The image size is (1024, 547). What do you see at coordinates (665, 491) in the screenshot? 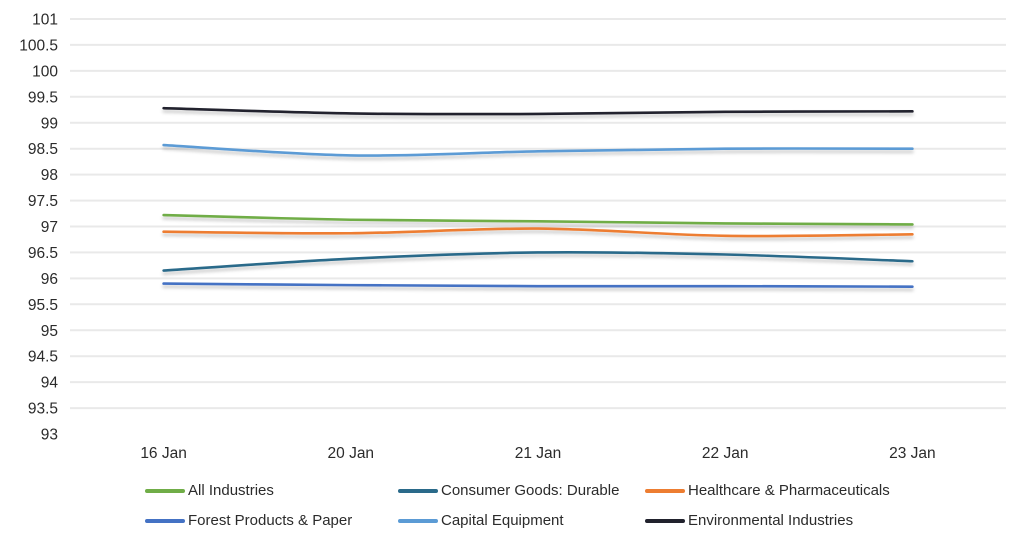
I see `legend-swatch-healthcare-pharmaceuticals` at bounding box center [665, 491].